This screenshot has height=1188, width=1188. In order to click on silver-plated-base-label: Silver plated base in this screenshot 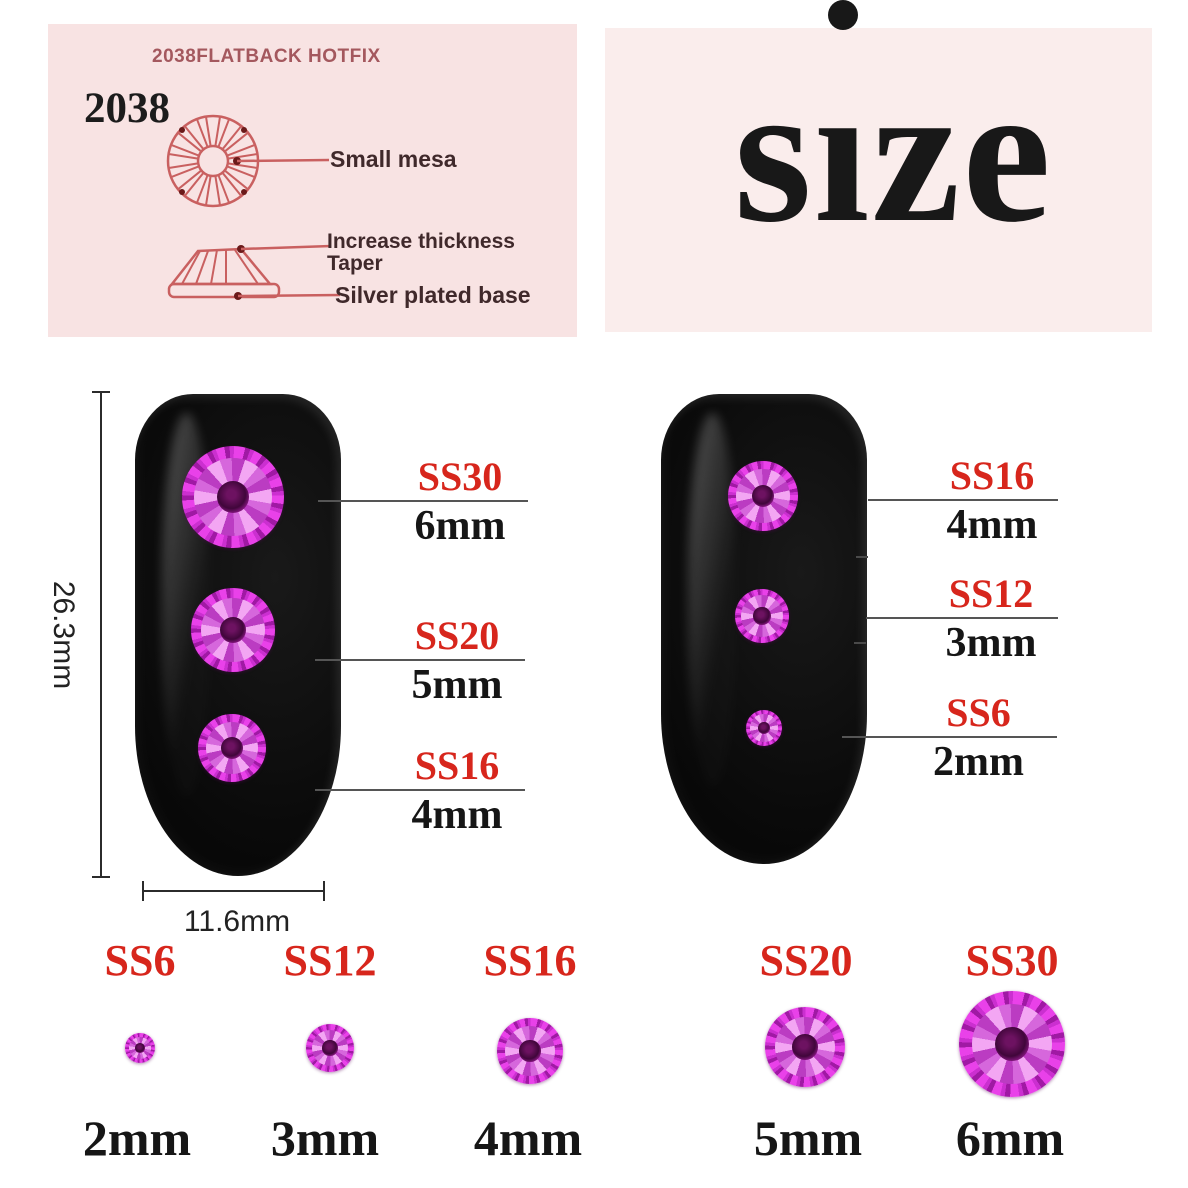, I will do `click(433, 295)`.